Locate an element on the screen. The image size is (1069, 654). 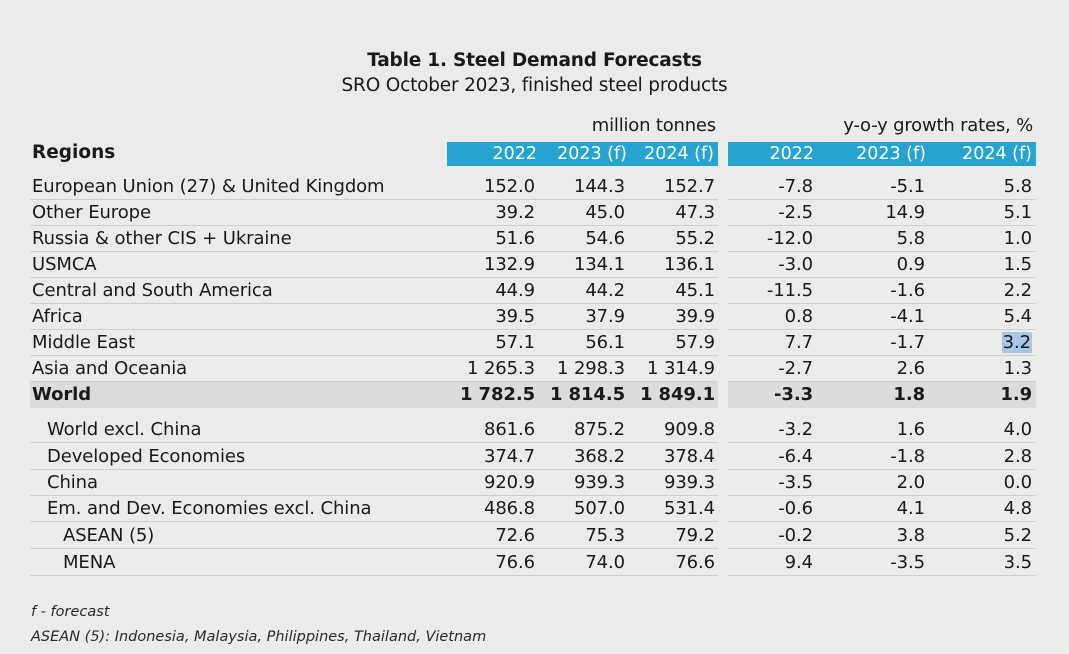
growth-2022: -3.2 is located at coordinates (795, 429).